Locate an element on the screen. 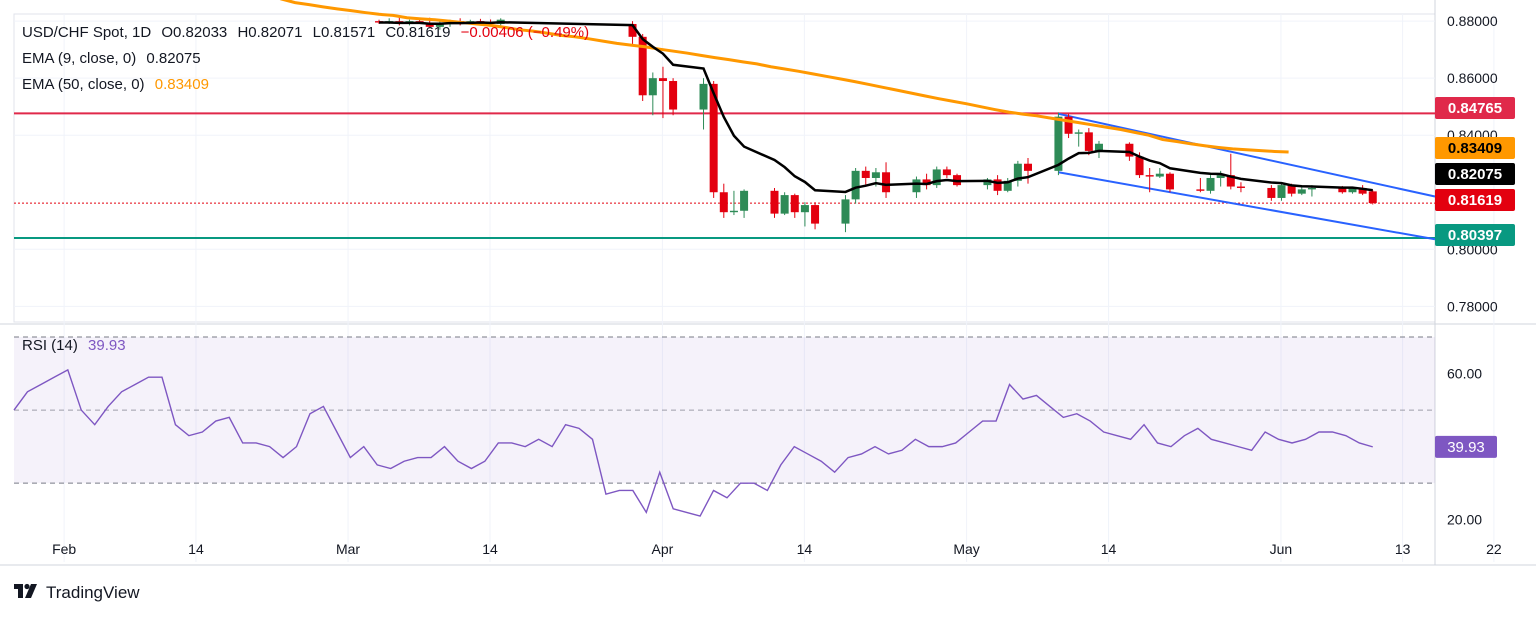 This screenshot has height=617, width=1536. branding: TradingView is located at coordinates (77, 592).